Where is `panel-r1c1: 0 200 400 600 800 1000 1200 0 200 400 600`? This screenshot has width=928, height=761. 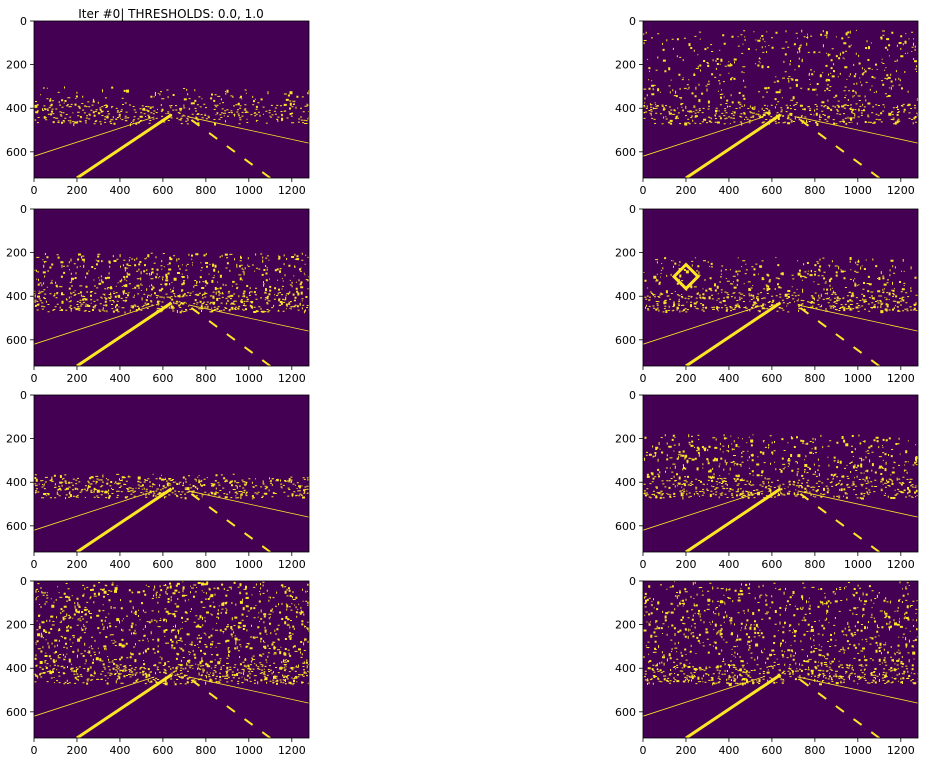
panel-r1c1: 0 200 400 600 800 1000 1200 0 200 400 600 is located at coordinates (158, 106).